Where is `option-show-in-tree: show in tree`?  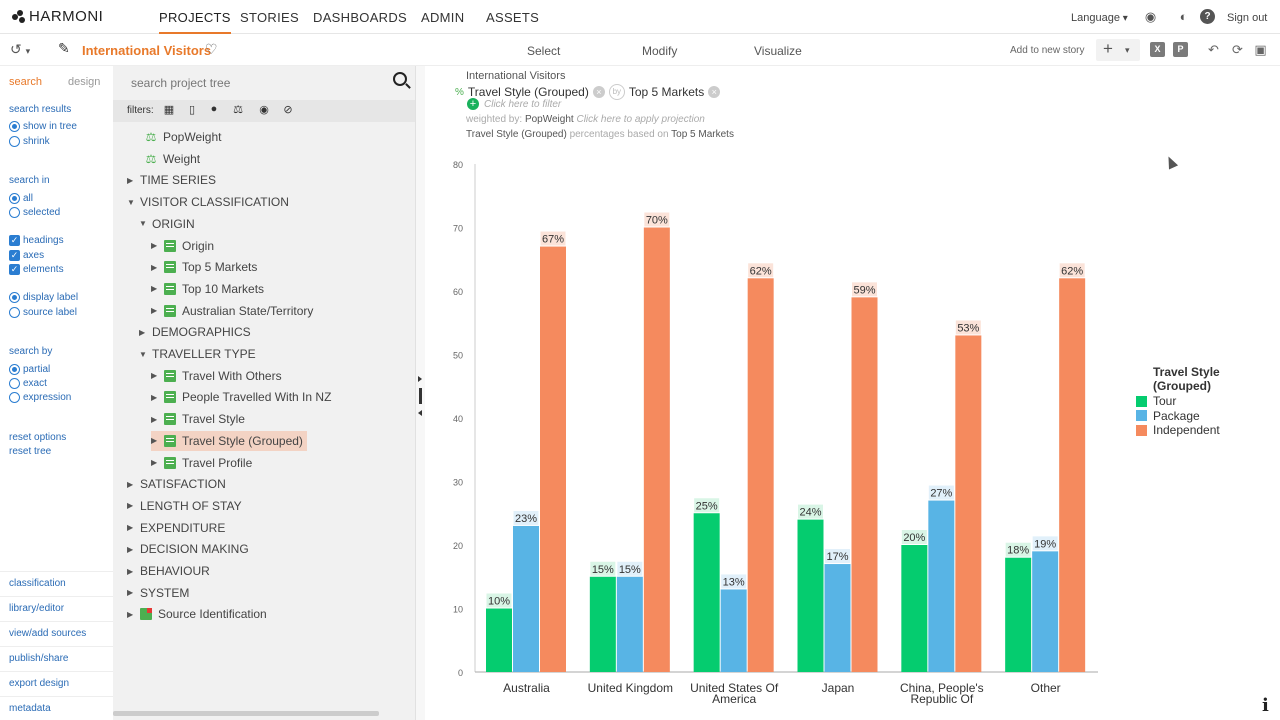
option-show-in-tree: show in tree is located at coordinates (43, 126).